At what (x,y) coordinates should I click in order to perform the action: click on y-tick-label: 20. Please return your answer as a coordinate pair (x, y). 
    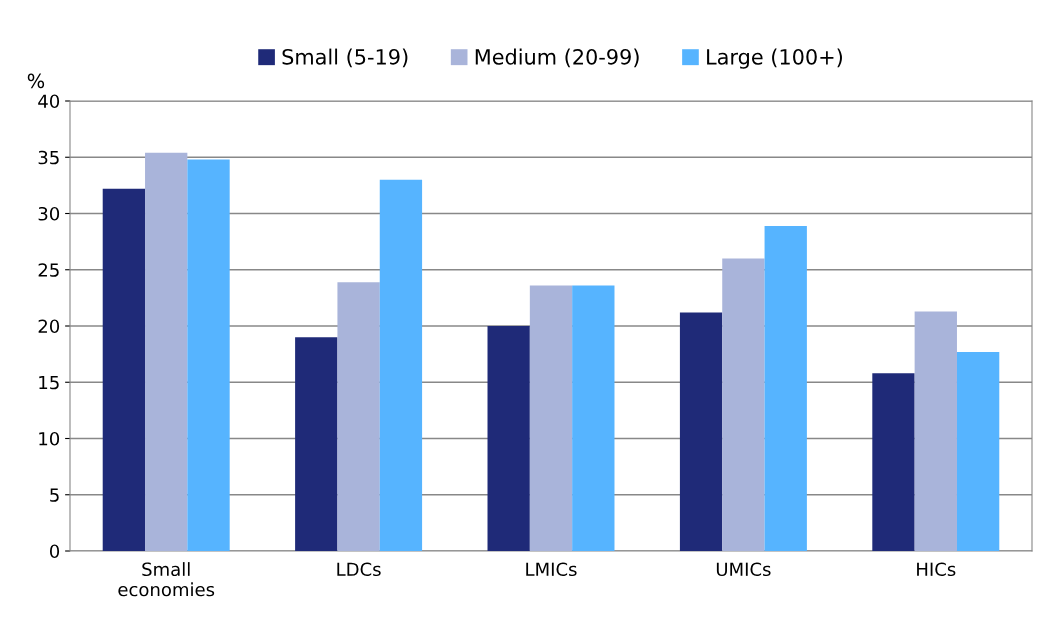
    Looking at the image, I should click on (49, 326).